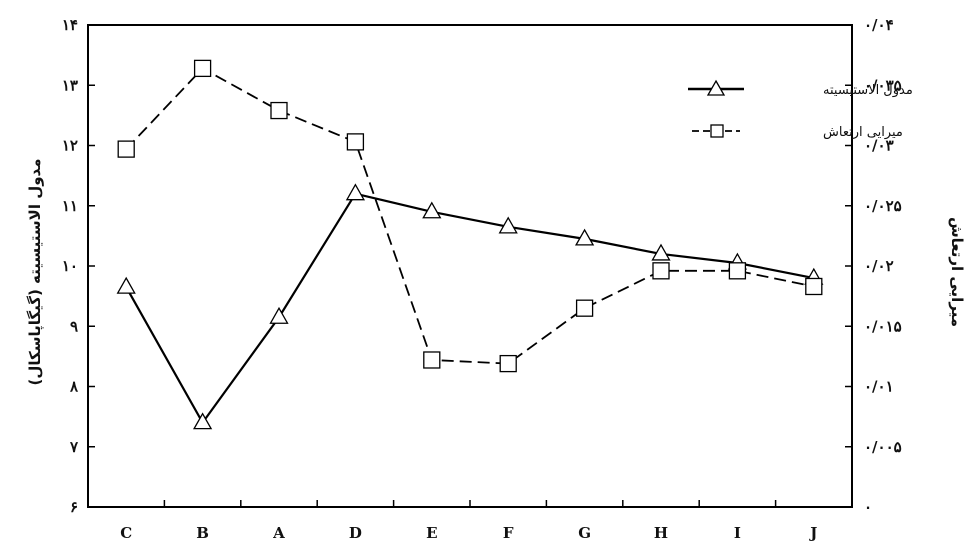 This screenshot has height=550, width=971. I want to click on left-tick-label: ۱۰, so click(70, 266).